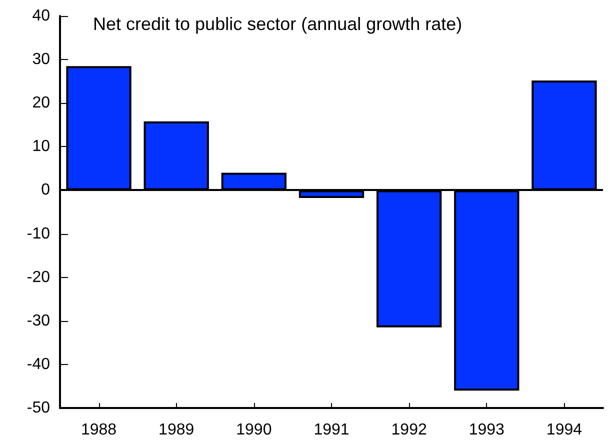 This screenshot has width=611, height=448. Describe the element at coordinates (486, 430) in the screenshot. I see `x-tick-label: 1993` at that location.